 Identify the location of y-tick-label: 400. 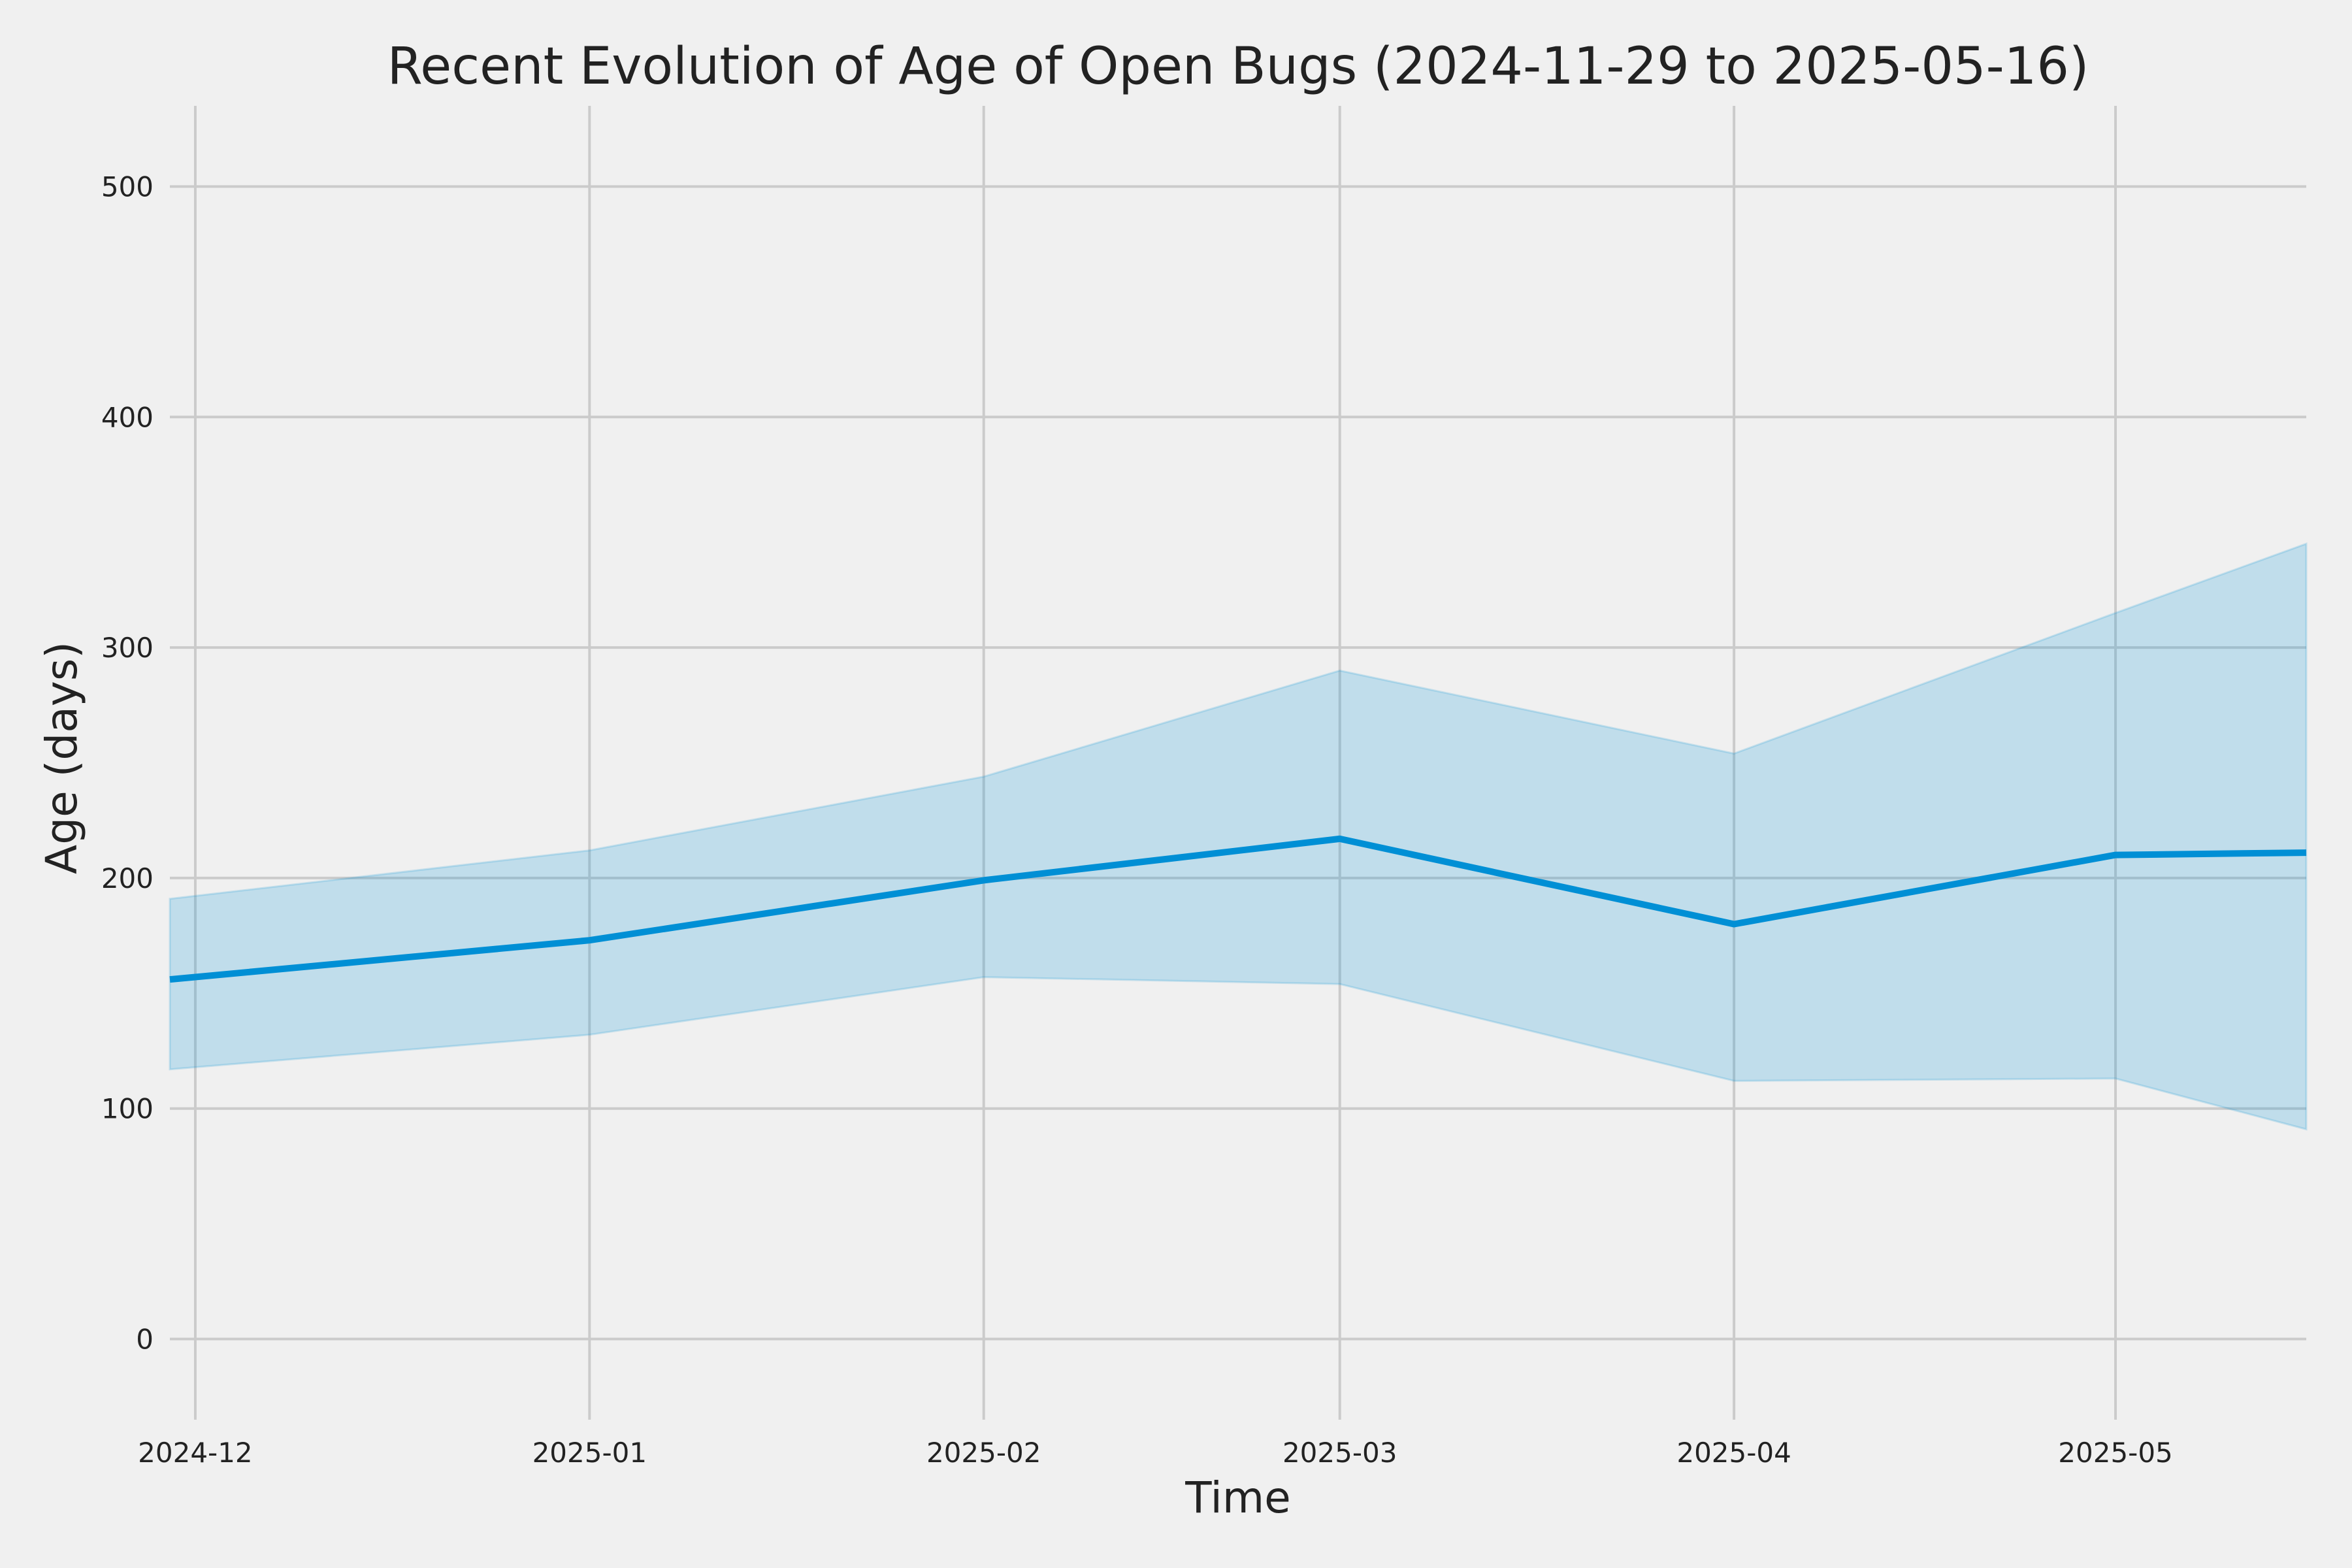
(127, 417).